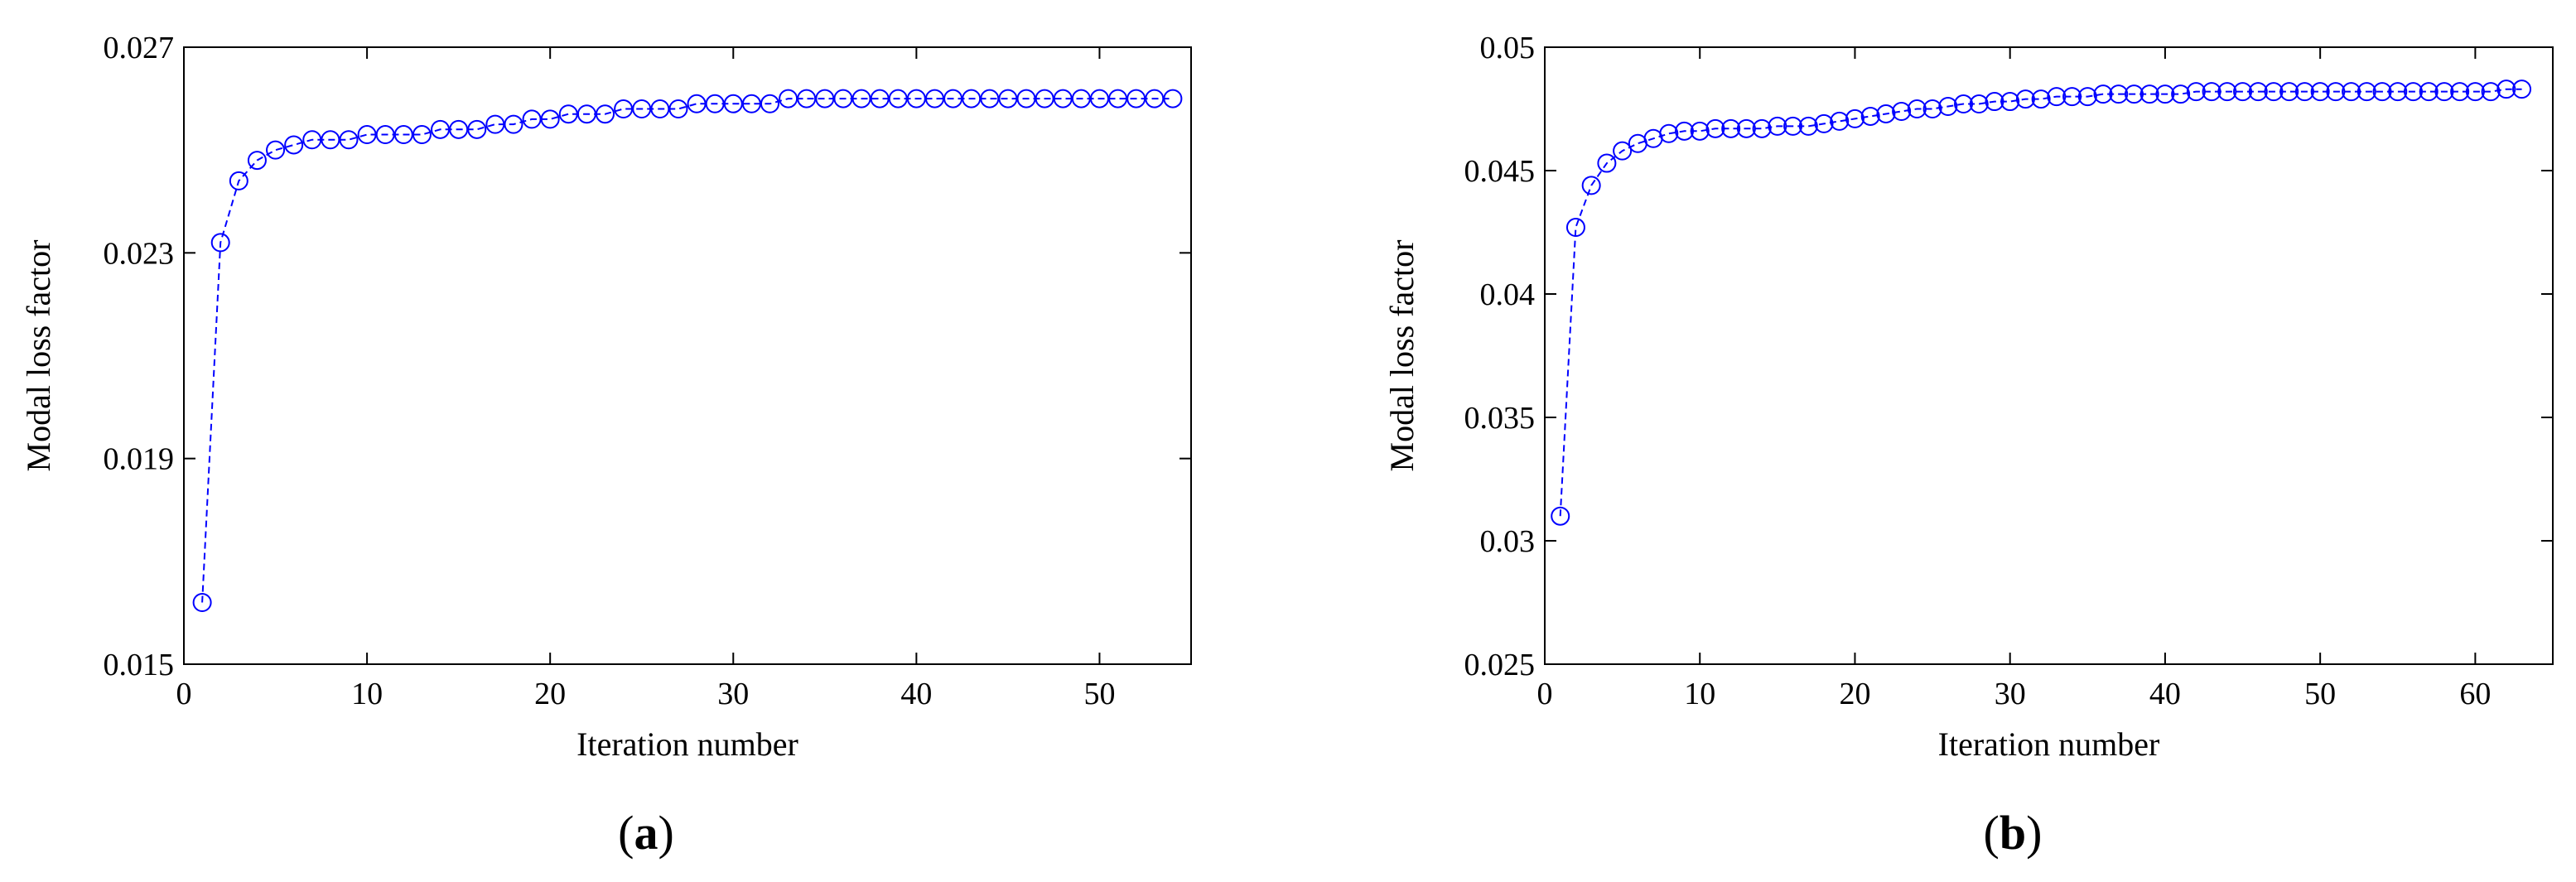 The image size is (2576, 882). What do you see at coordinates (140, 665) in the screenshot?
I see `y-tick-label: 0.015` at bounding box center [140, 665].